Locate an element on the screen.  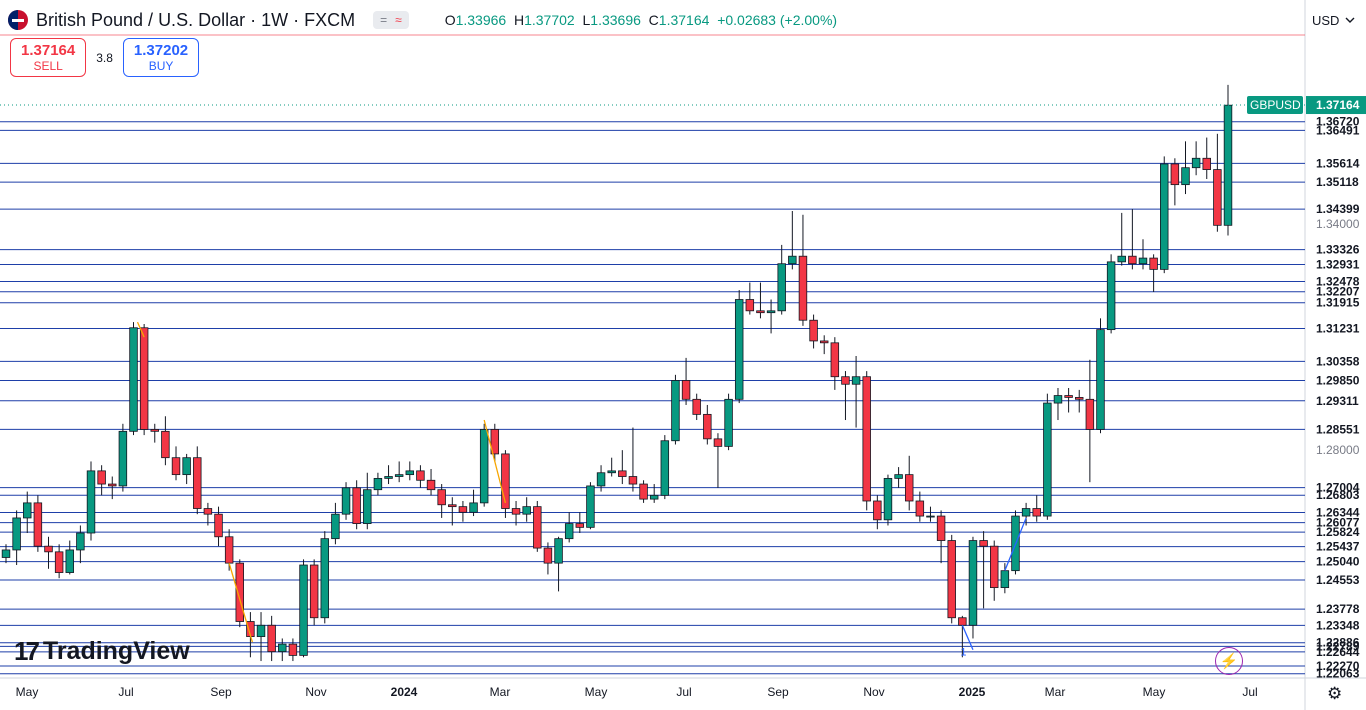
level-label: 1.35118 is located at coordinates (1337, 182).